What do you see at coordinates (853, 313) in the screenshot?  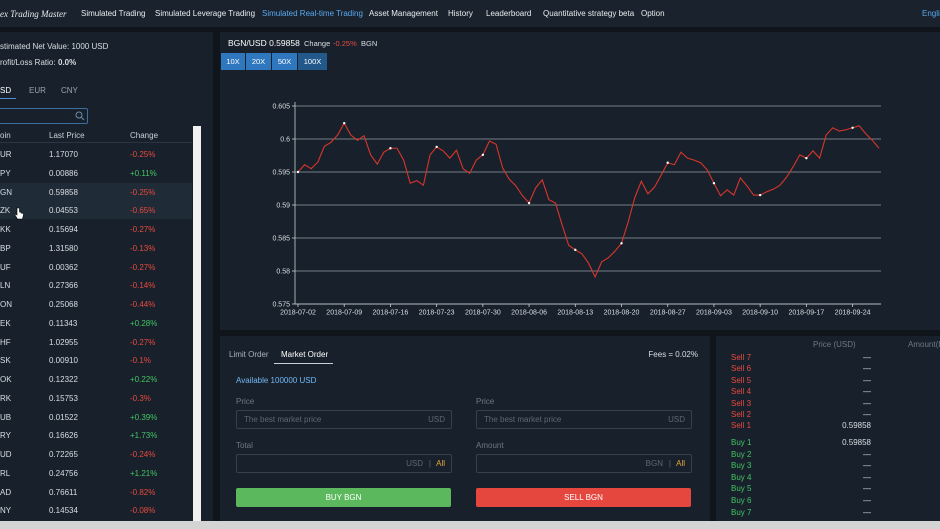 I see `x-tick-label: 2018-09-24` at bounding box center [853, 313].